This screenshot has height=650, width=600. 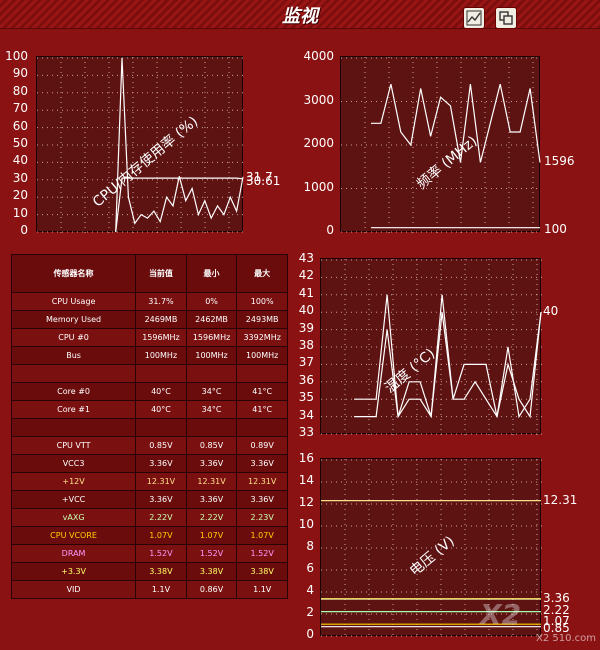 I want to click on table-row: Memory Used 2469MB 2462MB 2493MB, so click(x=149, y=319).